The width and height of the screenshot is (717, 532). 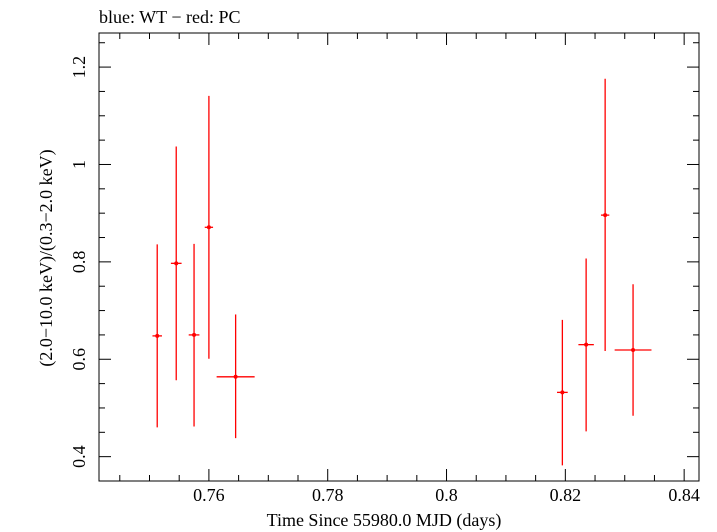 What do you see at coordinates (46, 257) in the screenshot?
I see `y-axis-title: (2.0−10.0 keV)/(0.3−2.0 keV)` at bounding box center [46, 257].